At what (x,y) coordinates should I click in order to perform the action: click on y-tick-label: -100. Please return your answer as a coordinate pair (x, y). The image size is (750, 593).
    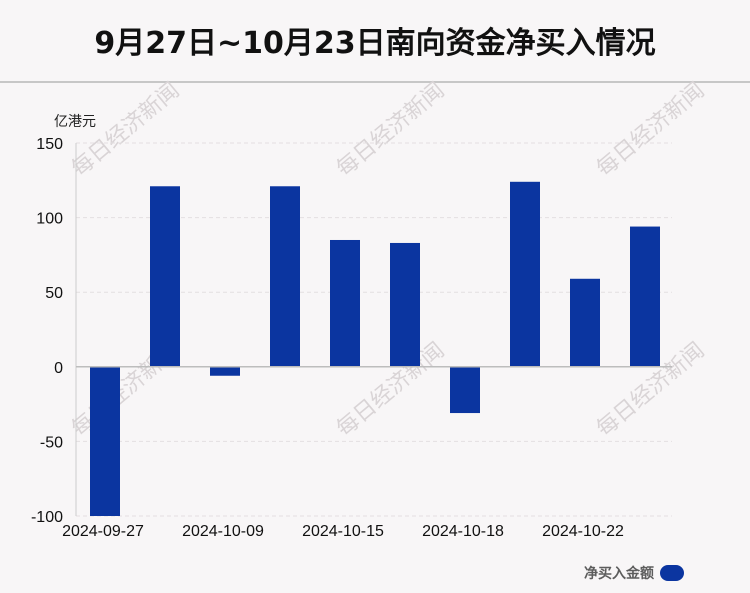
    Looking at the image, I should click on (47, 517).